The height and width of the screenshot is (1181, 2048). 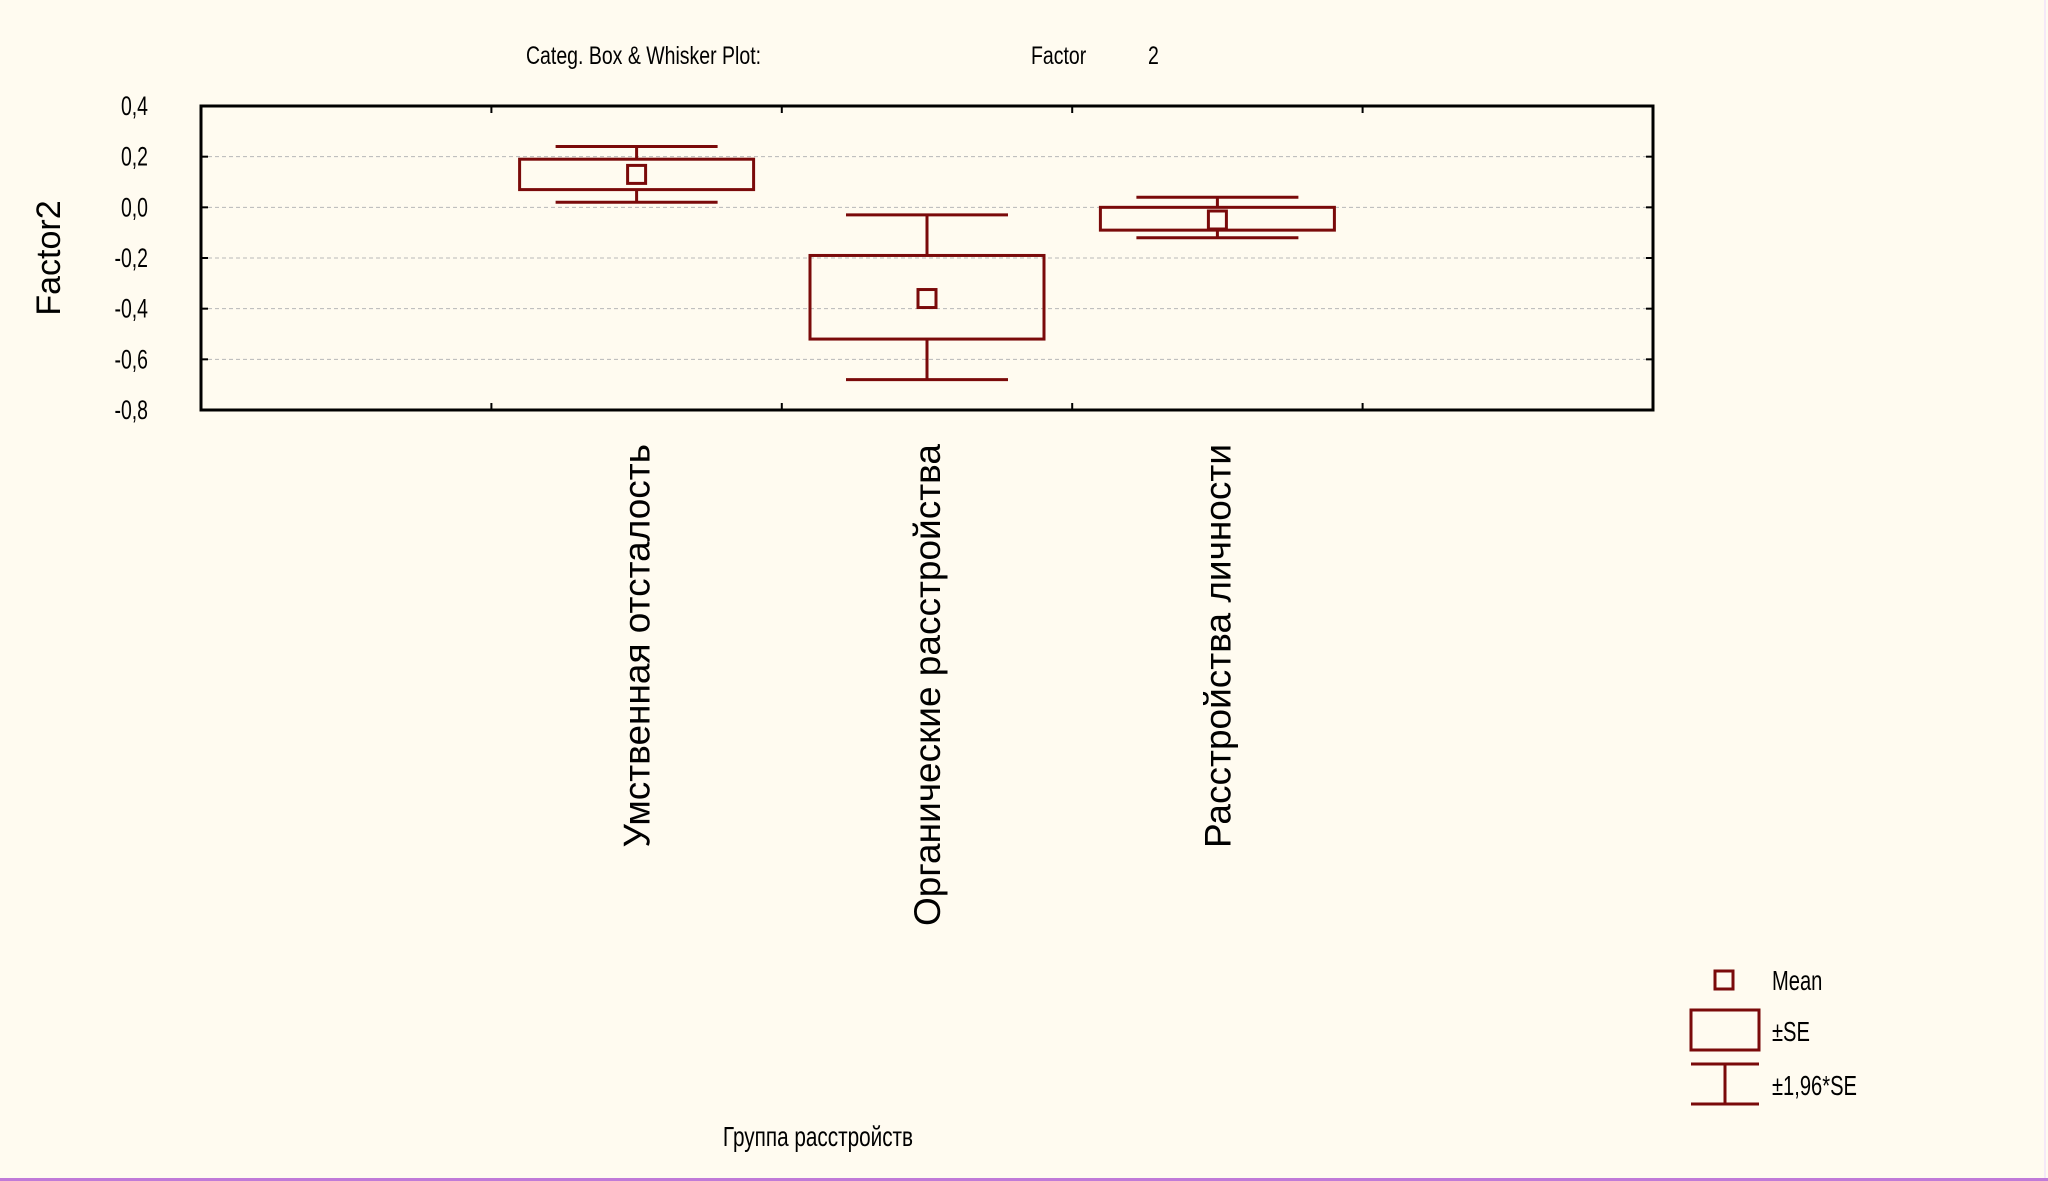 What do you see at coordinates (1725, 1030) in the screenshot?
I see `legend-se-marker` at bounding box center [1725, 1030].